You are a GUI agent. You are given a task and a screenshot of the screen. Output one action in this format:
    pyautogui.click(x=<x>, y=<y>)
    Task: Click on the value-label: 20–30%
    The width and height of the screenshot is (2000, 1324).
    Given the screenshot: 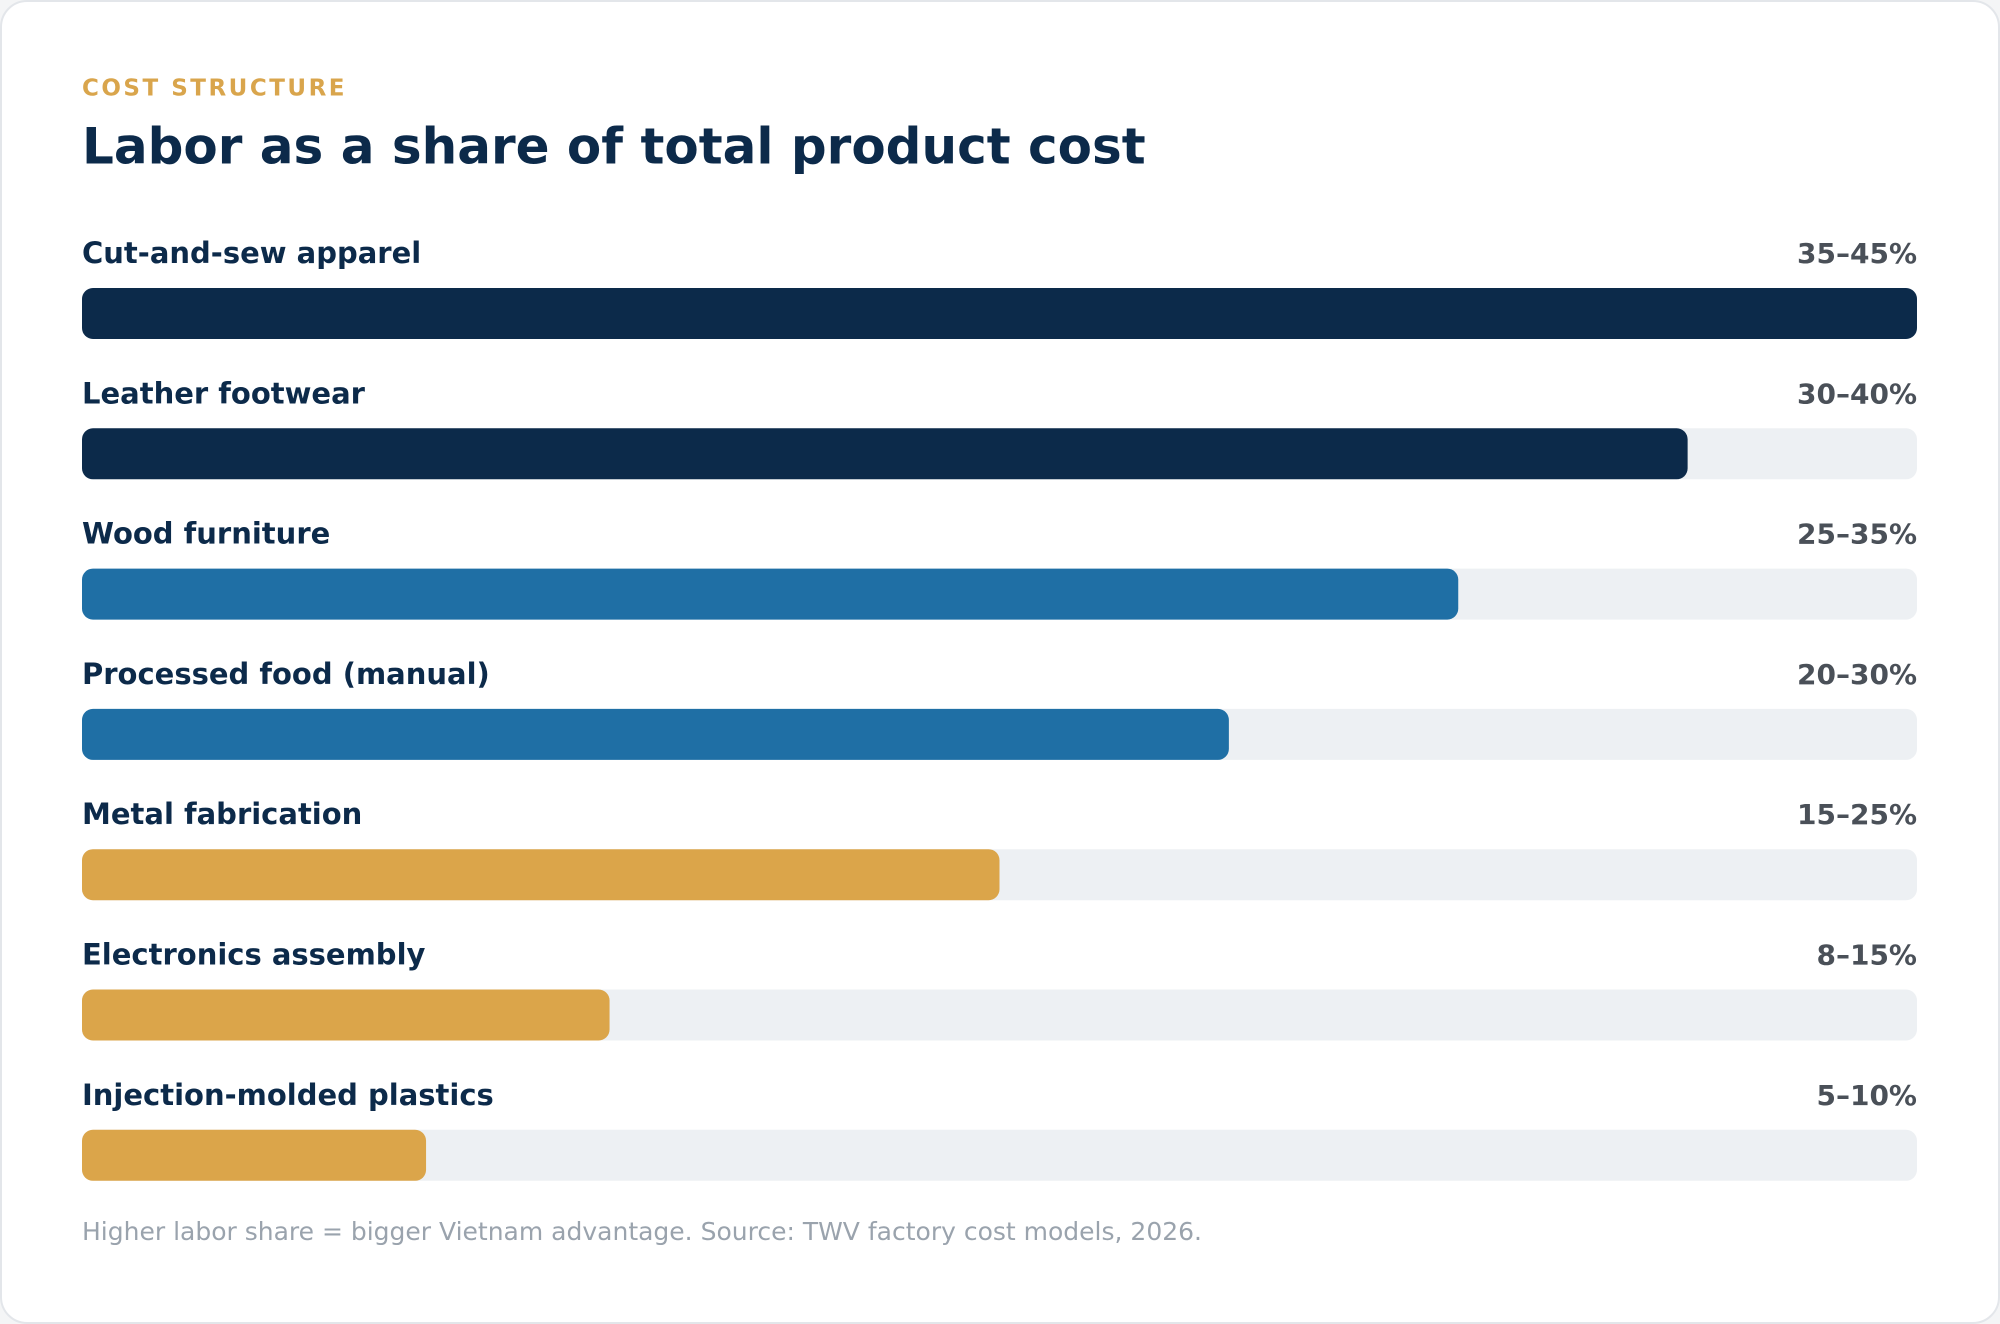 What is the action you would take?
    pyautogui.click(x=1857, y=674)
    